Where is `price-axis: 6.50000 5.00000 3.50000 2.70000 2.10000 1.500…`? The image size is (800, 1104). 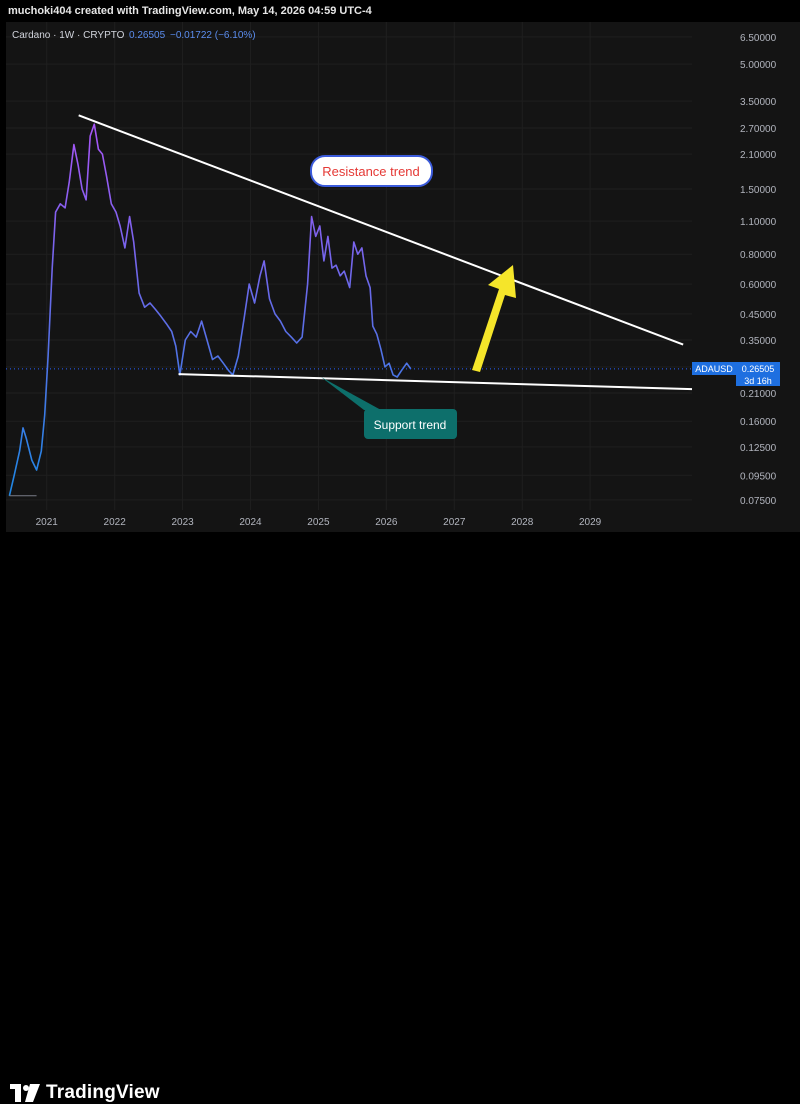
price-axis: 6.50000 5.00000 3.50000 2.70000 2.10000 1.500… is located at coordinates (758, 270).